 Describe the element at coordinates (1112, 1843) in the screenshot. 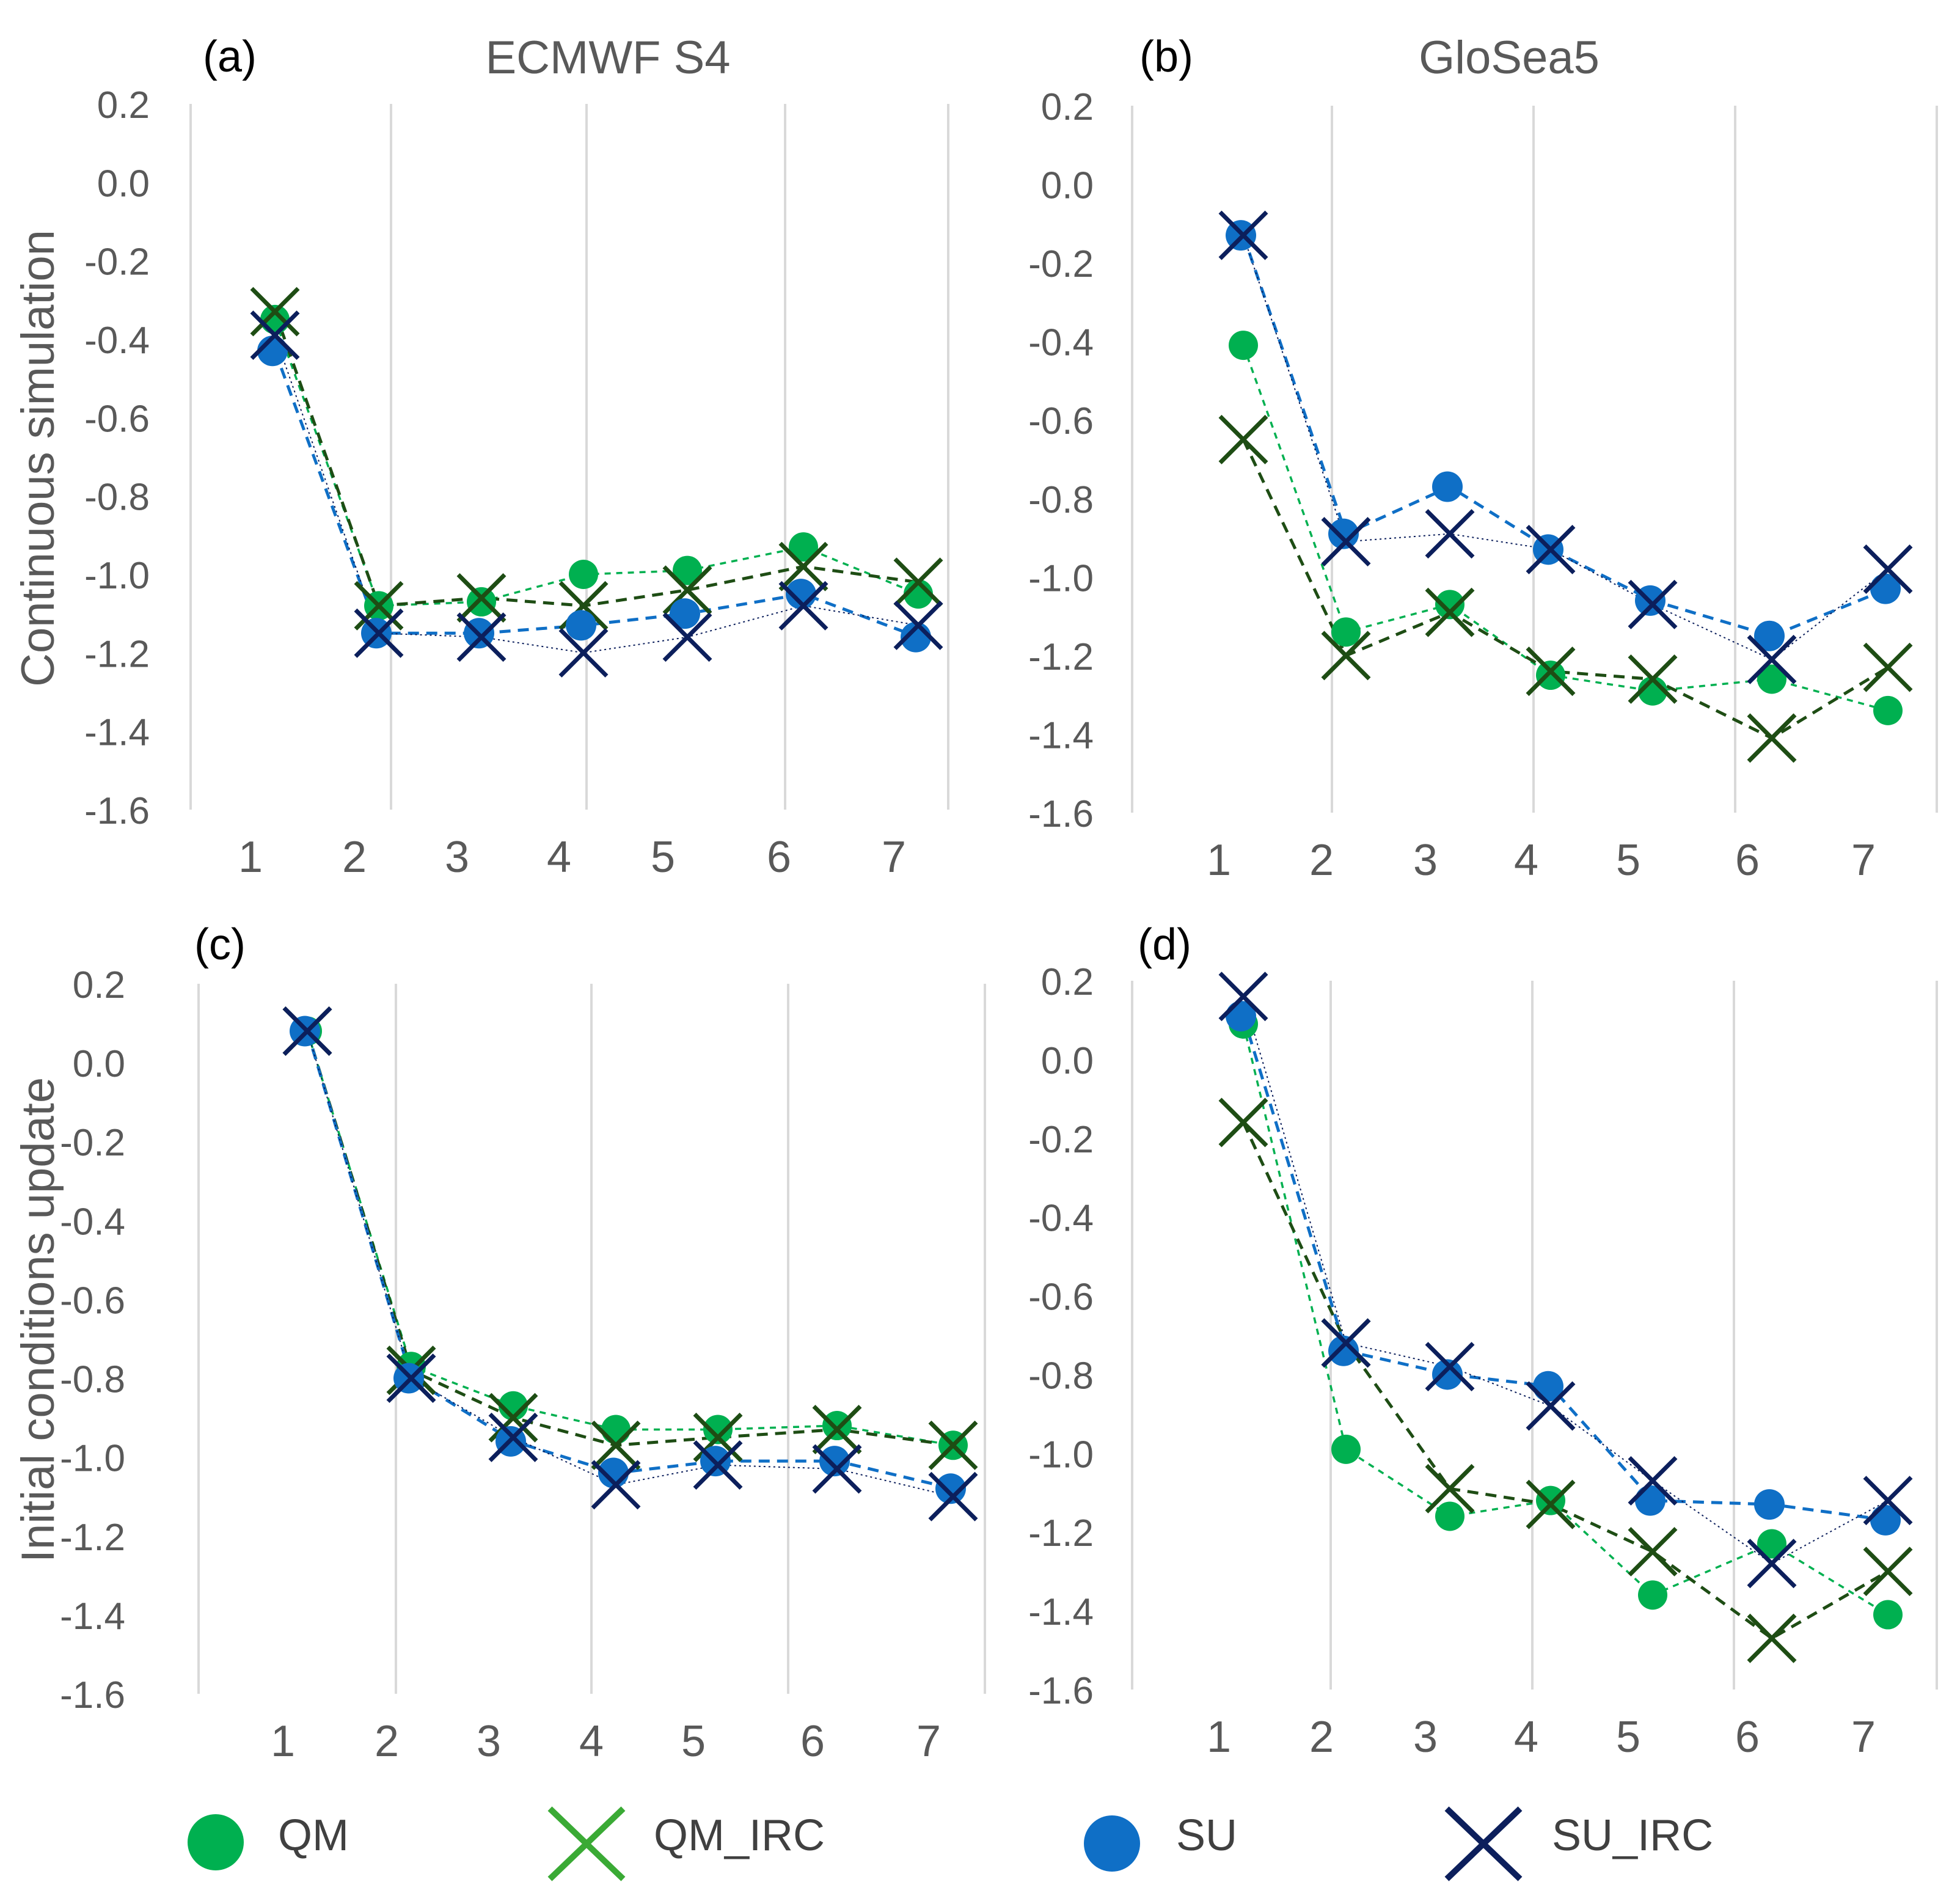

I see `legend-su-dot-icon` at that location.